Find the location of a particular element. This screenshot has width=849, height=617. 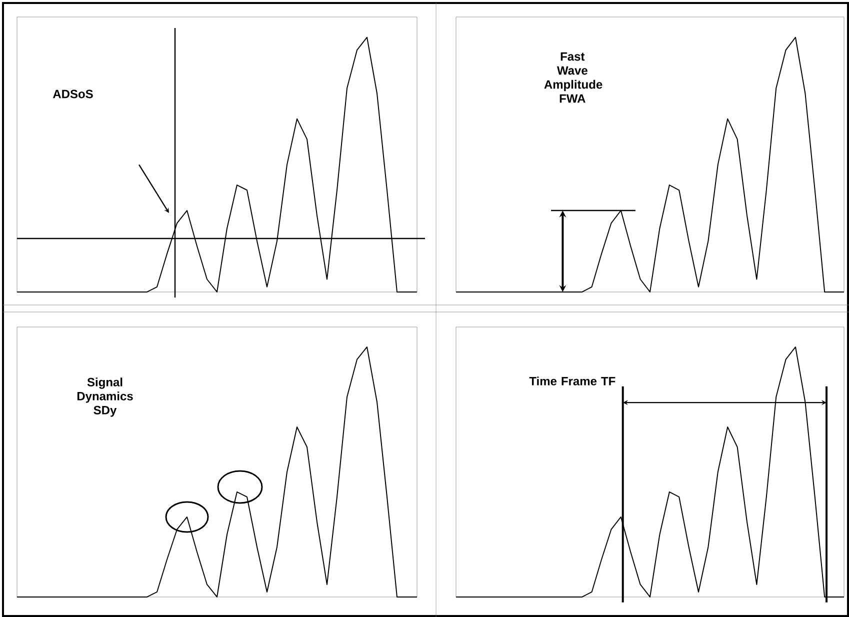

annotation: Time Frame TF is located at coordinates (572, 381).